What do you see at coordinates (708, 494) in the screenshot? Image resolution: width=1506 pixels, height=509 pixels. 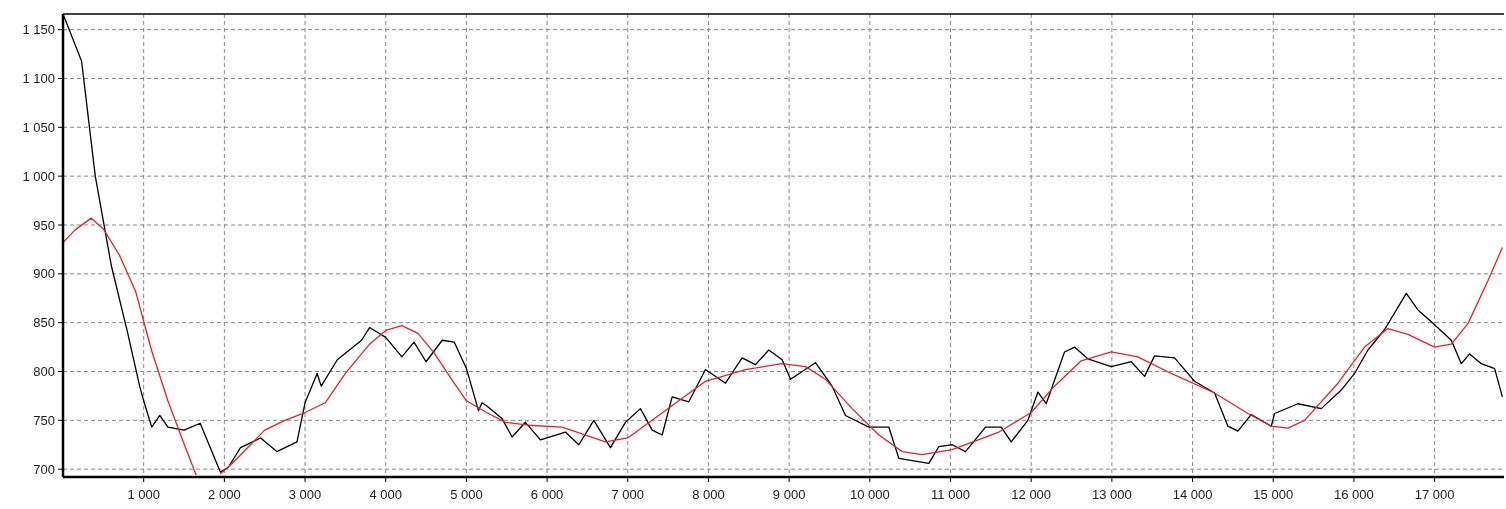 I see `x-tick-label: 8 000` at bounding box center [708, 494].